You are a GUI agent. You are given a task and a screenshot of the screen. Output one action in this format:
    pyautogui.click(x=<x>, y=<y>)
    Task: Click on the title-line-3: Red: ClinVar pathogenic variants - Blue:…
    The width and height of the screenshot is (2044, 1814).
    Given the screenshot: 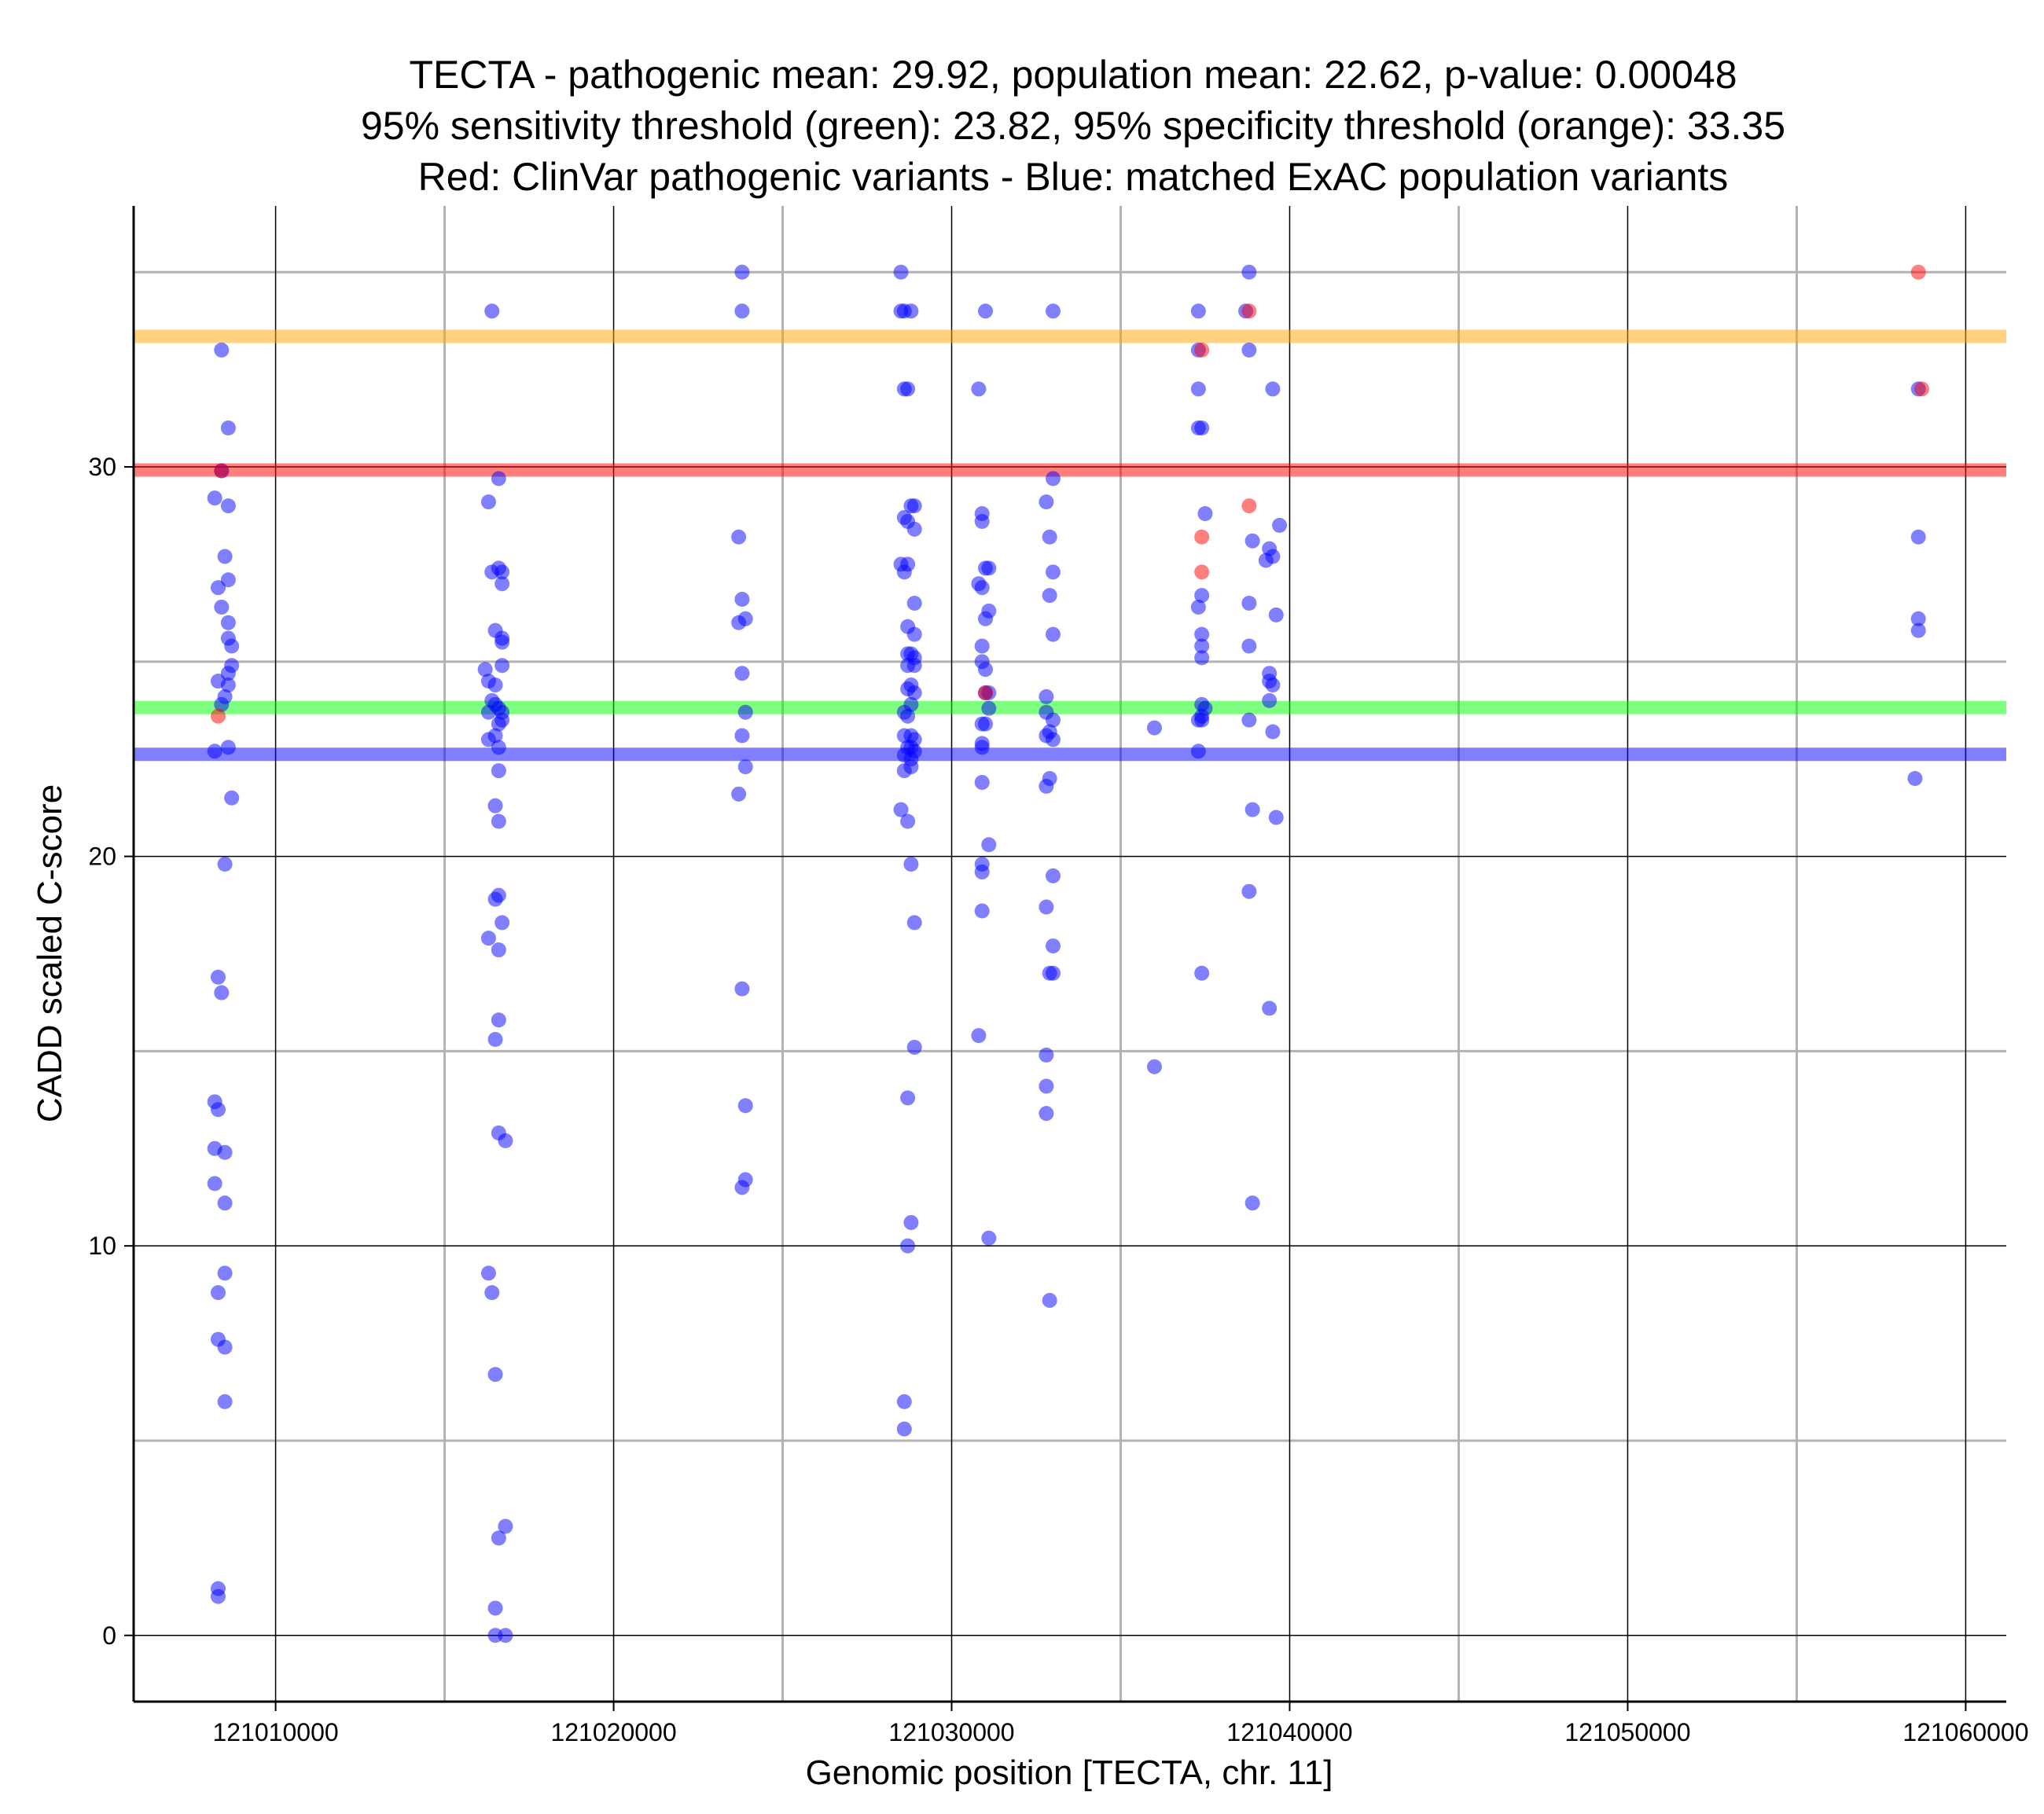 What is the action you would take?
    pyautogui.click(x=1074, y=177)
    